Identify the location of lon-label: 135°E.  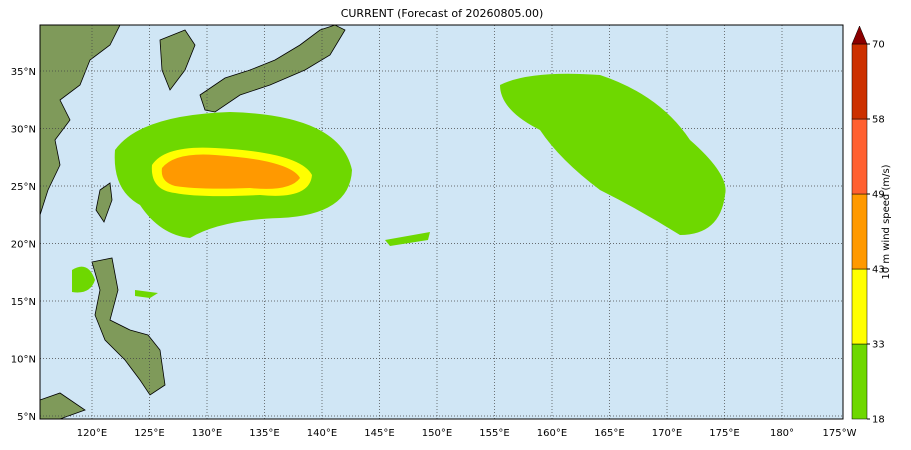
(264, 433).